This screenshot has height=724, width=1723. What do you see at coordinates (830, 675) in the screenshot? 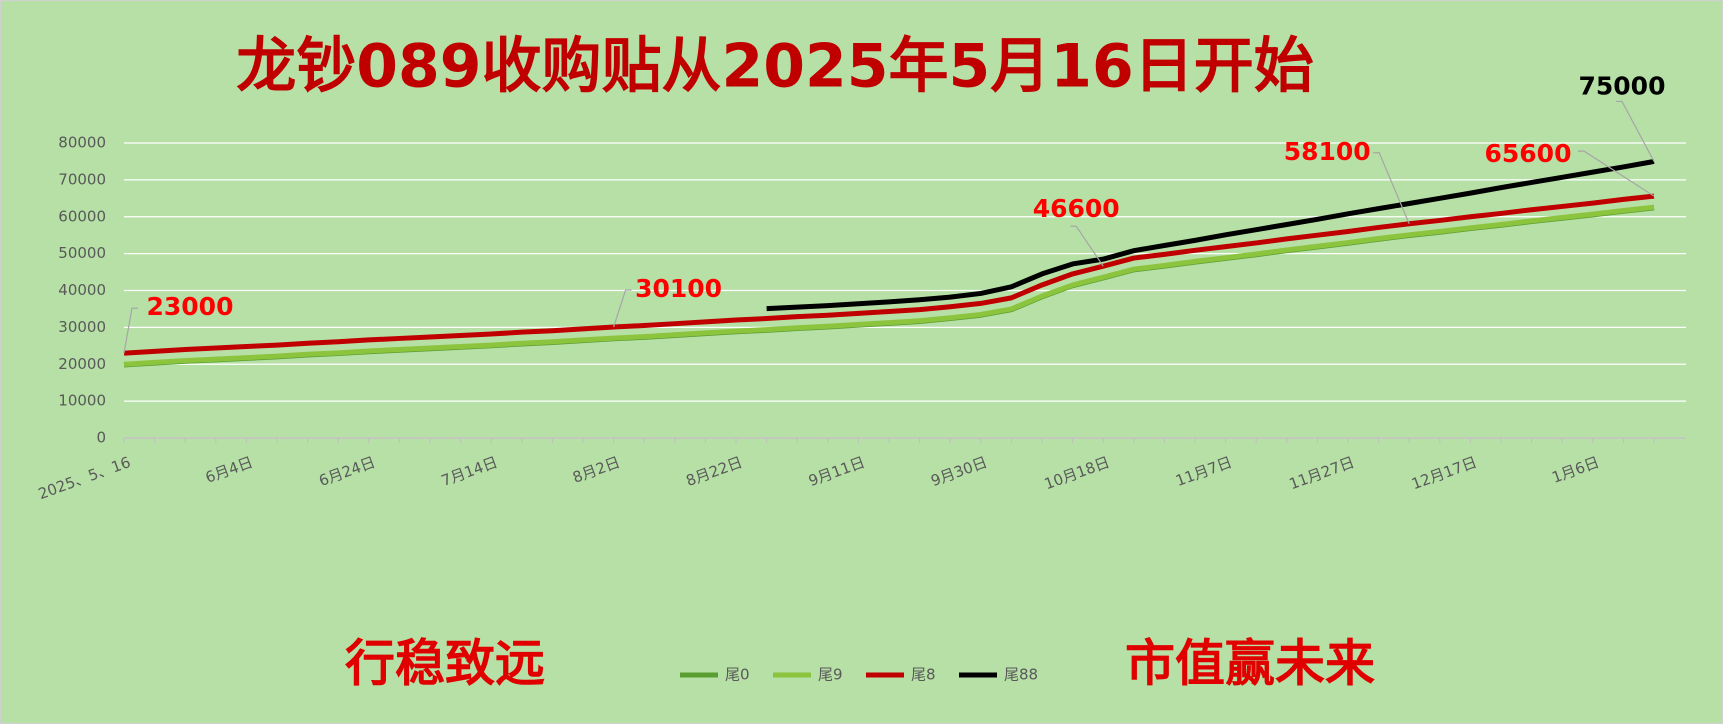
I see `legend-label: 尾9` at bounding box center [830, 675].